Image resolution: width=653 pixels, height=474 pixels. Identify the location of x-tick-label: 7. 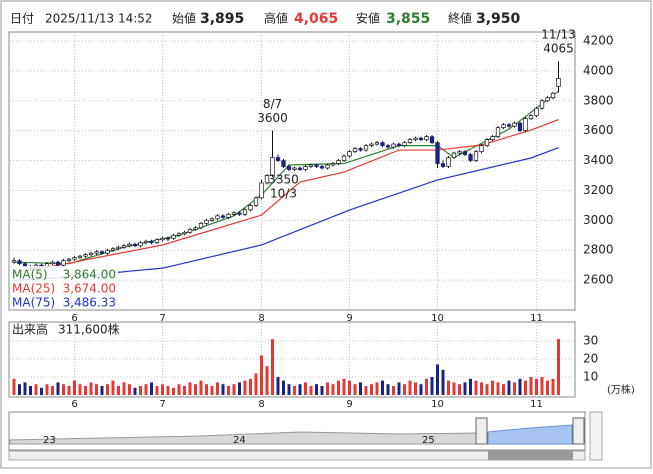
(162, 404).